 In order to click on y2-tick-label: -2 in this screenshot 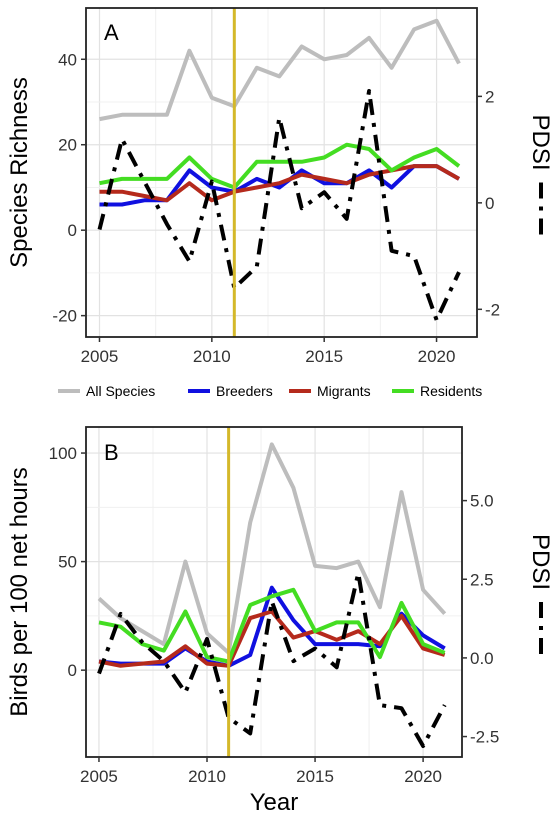, I will do `click(492, 309)`.